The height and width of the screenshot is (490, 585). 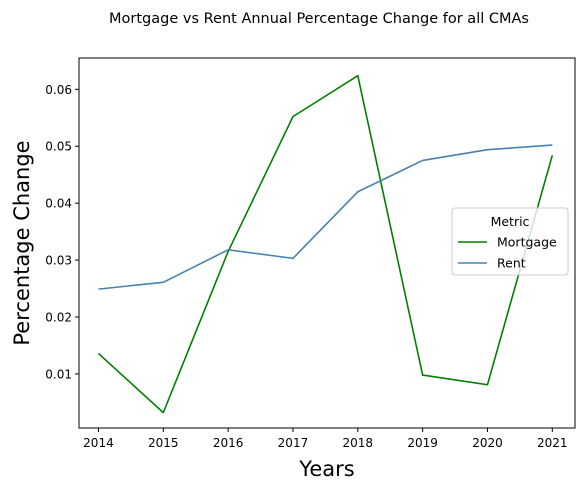 I want to click on x-tick-label: 2017, so click(x=293, y=443).